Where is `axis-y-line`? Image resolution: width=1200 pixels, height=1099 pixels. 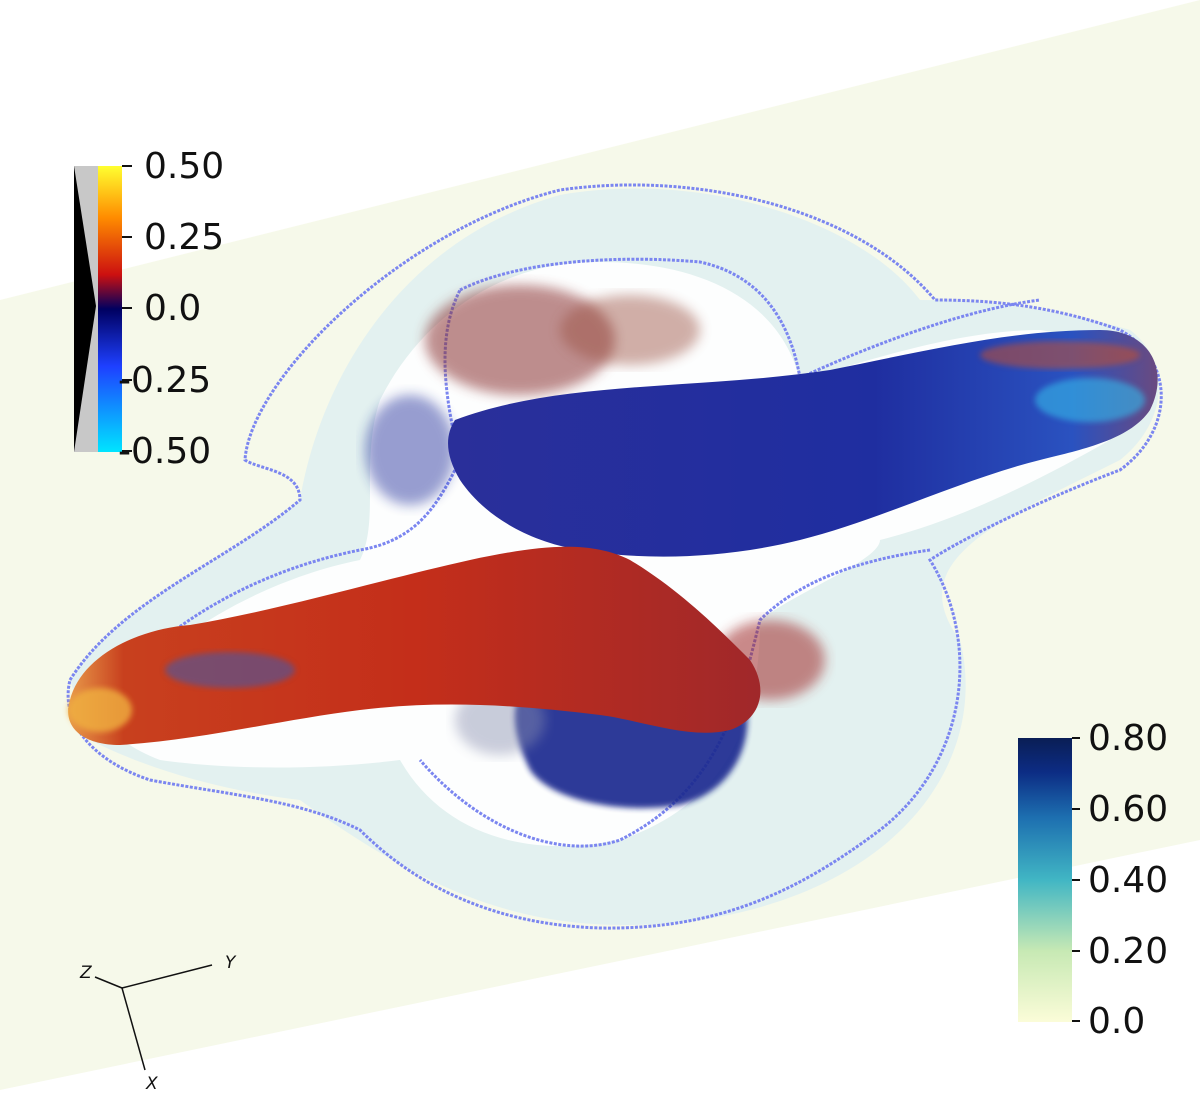
axis-y-line is located at coordinates (167, 976).